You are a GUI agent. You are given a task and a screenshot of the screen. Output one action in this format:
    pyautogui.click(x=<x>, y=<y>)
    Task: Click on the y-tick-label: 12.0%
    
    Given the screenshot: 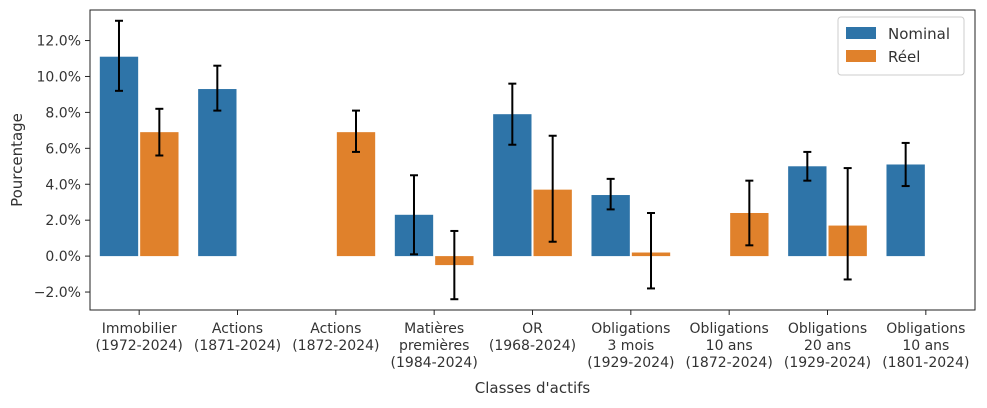 What is the action you would take?
    pyautogui.click(x=59, y=42)
    